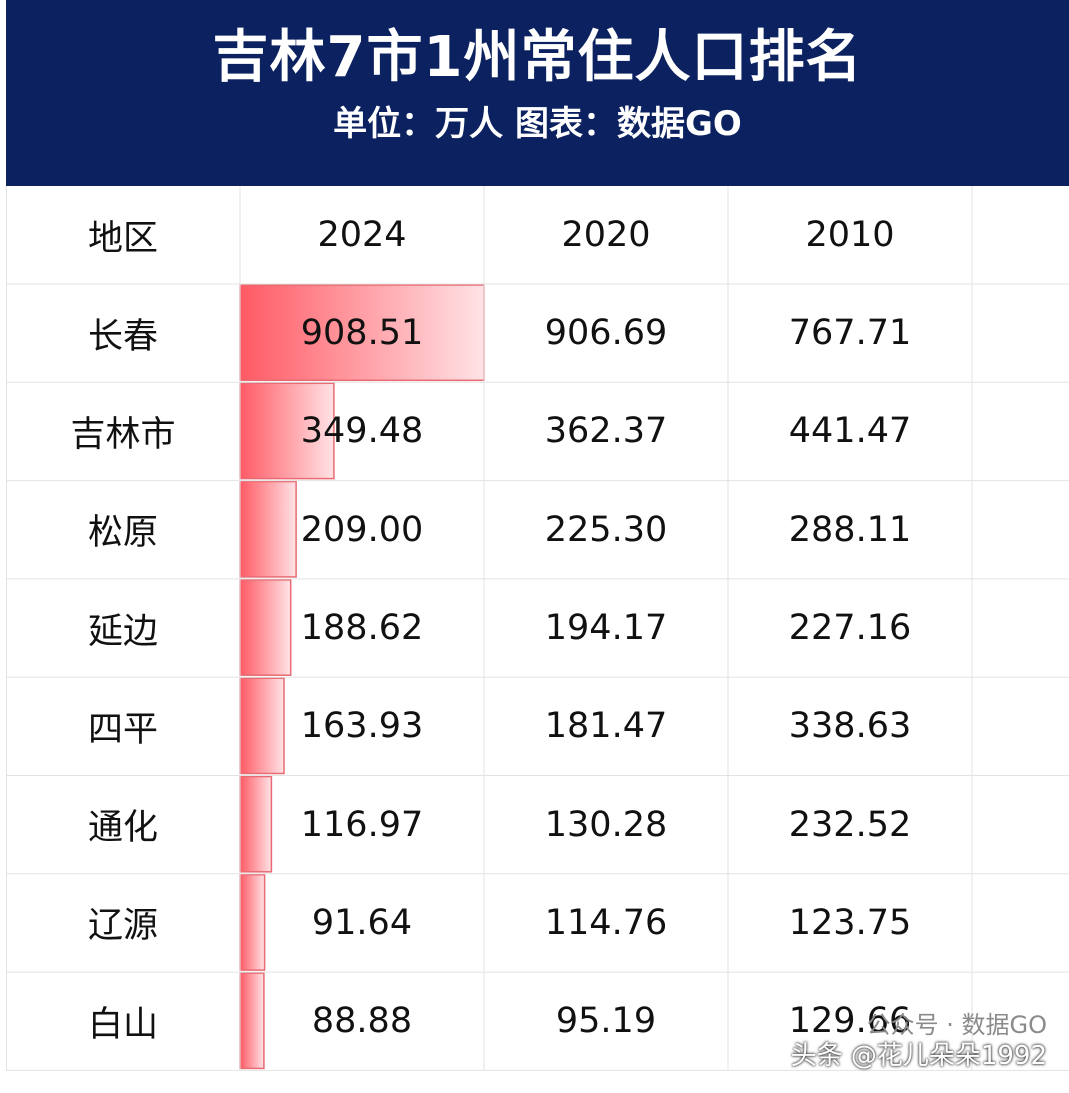  Describe the element at coordinates (606, 824) in the screenshot. I see `table-cell: 130.28` at that location.